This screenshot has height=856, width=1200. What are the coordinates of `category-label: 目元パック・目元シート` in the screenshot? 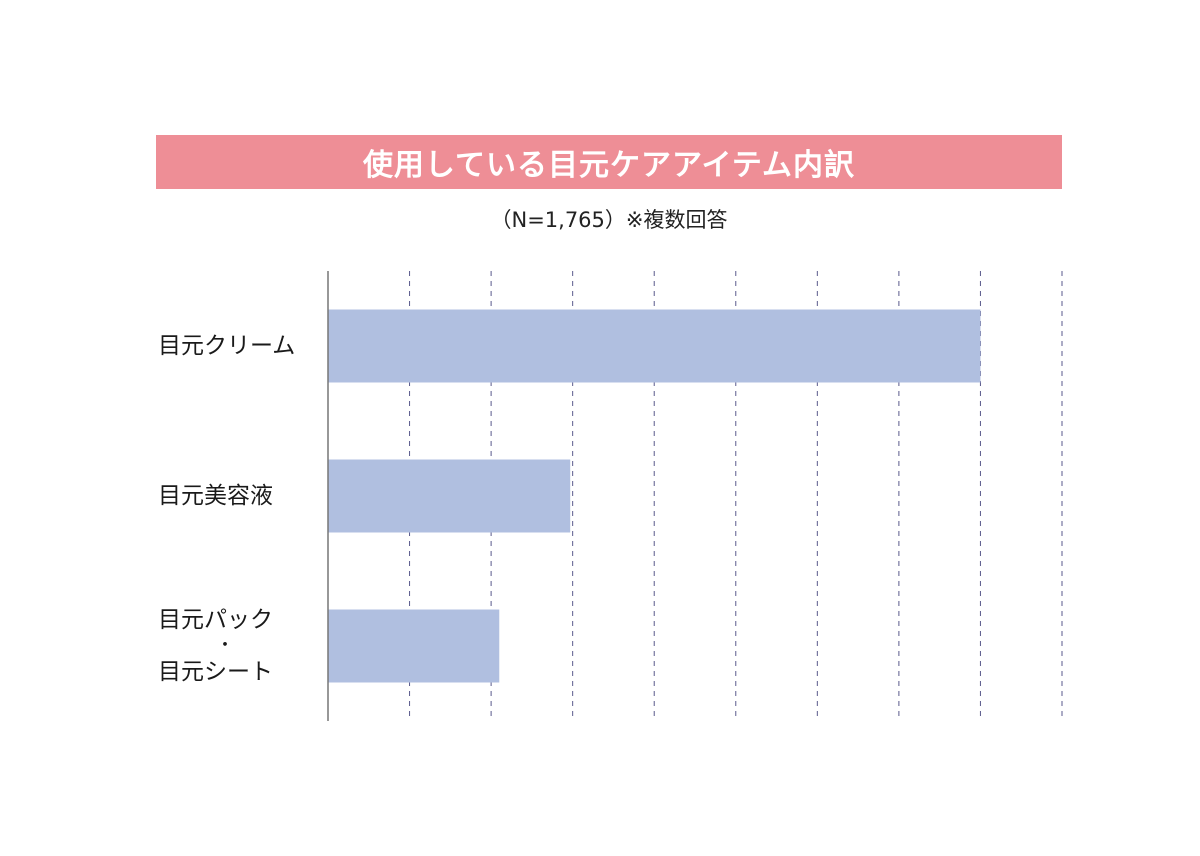 It's located at (215, 646).